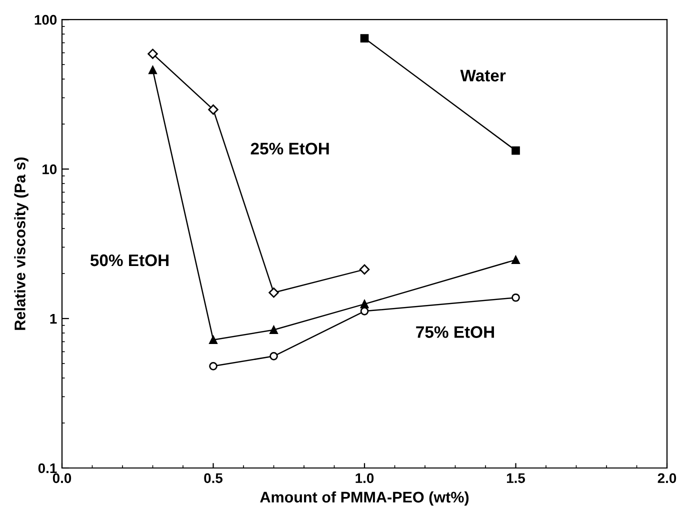  I want to click on x-tick-label: 1.5, so click(516, 478).